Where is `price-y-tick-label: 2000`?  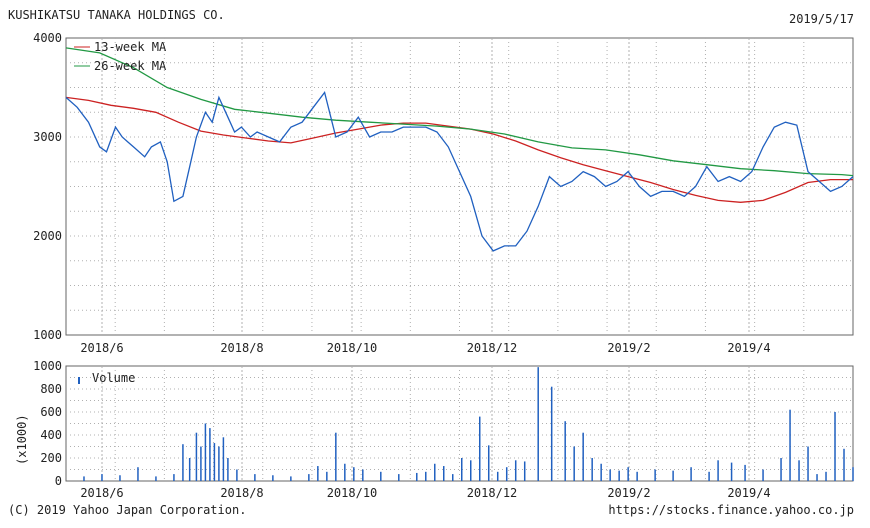
price-y-tick-label: 2000 is located at coordinates (47, 236).